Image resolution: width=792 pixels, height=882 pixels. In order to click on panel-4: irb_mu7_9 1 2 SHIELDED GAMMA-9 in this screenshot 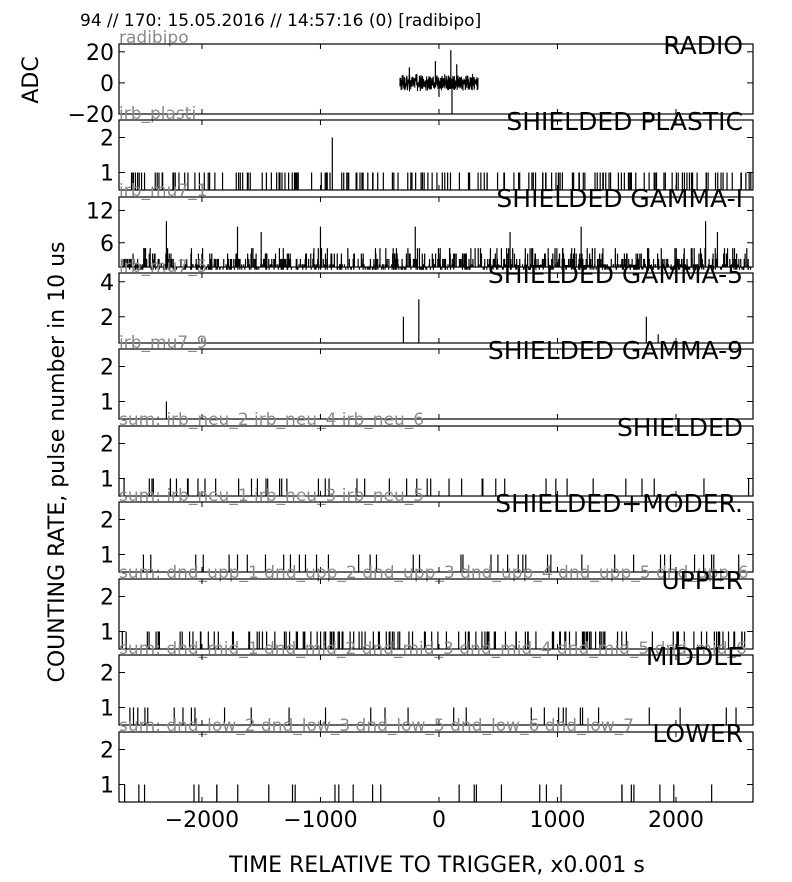, I will do `click(427, 376)`.